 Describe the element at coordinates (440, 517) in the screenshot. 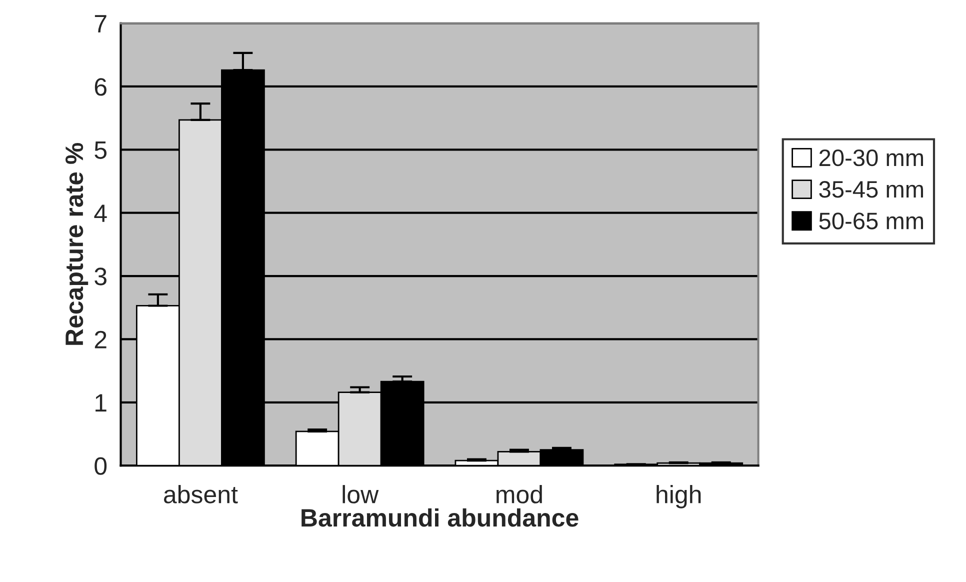

I see `x-axis-title: Barramundi abundance` at that location.